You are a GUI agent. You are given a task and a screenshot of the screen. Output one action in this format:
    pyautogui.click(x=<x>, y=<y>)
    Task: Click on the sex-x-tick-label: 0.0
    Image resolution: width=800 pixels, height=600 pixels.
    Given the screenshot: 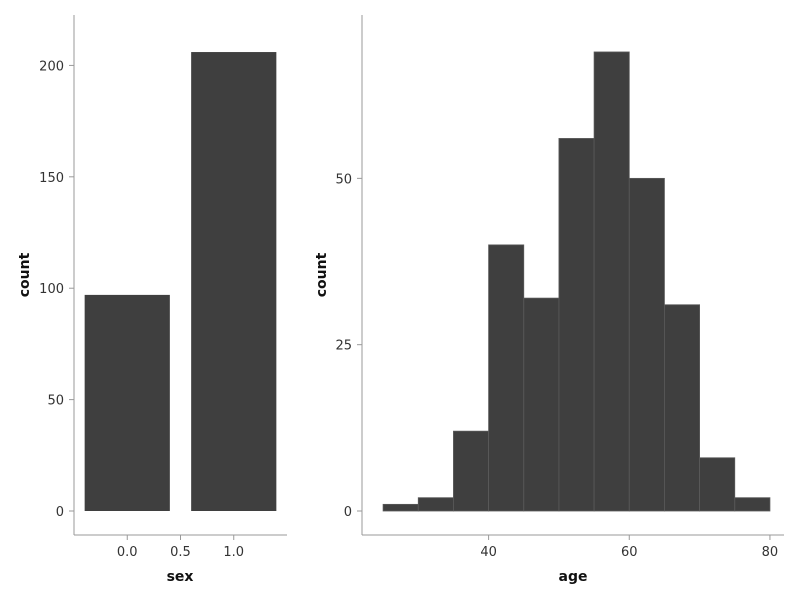 What is the action you would take?
    pyautogui.click(x=127, y=552)
    